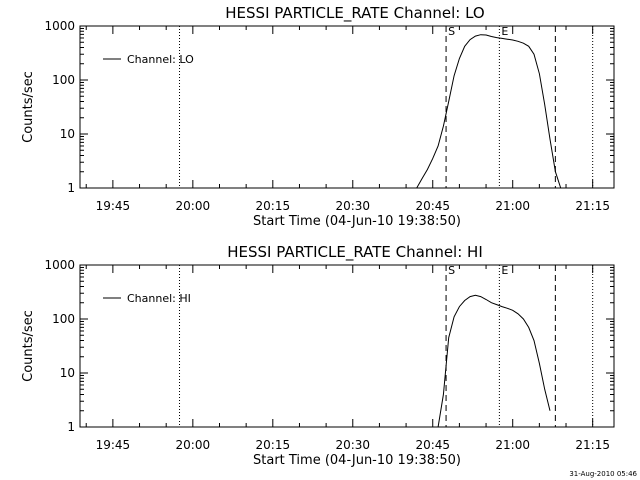 The image size is (640, 480). Describe the element at coordinates (603, 474) in the screenshot. I see `footer-timestamp: 31-Aug-2010 05:46` at that location.